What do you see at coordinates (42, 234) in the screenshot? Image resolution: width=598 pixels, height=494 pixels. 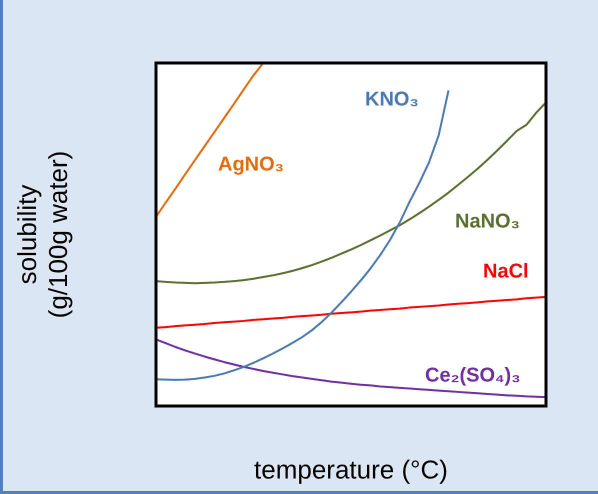 I see `y-axis-title: solubility (g/100g water)` at bounding box center [42, 234].